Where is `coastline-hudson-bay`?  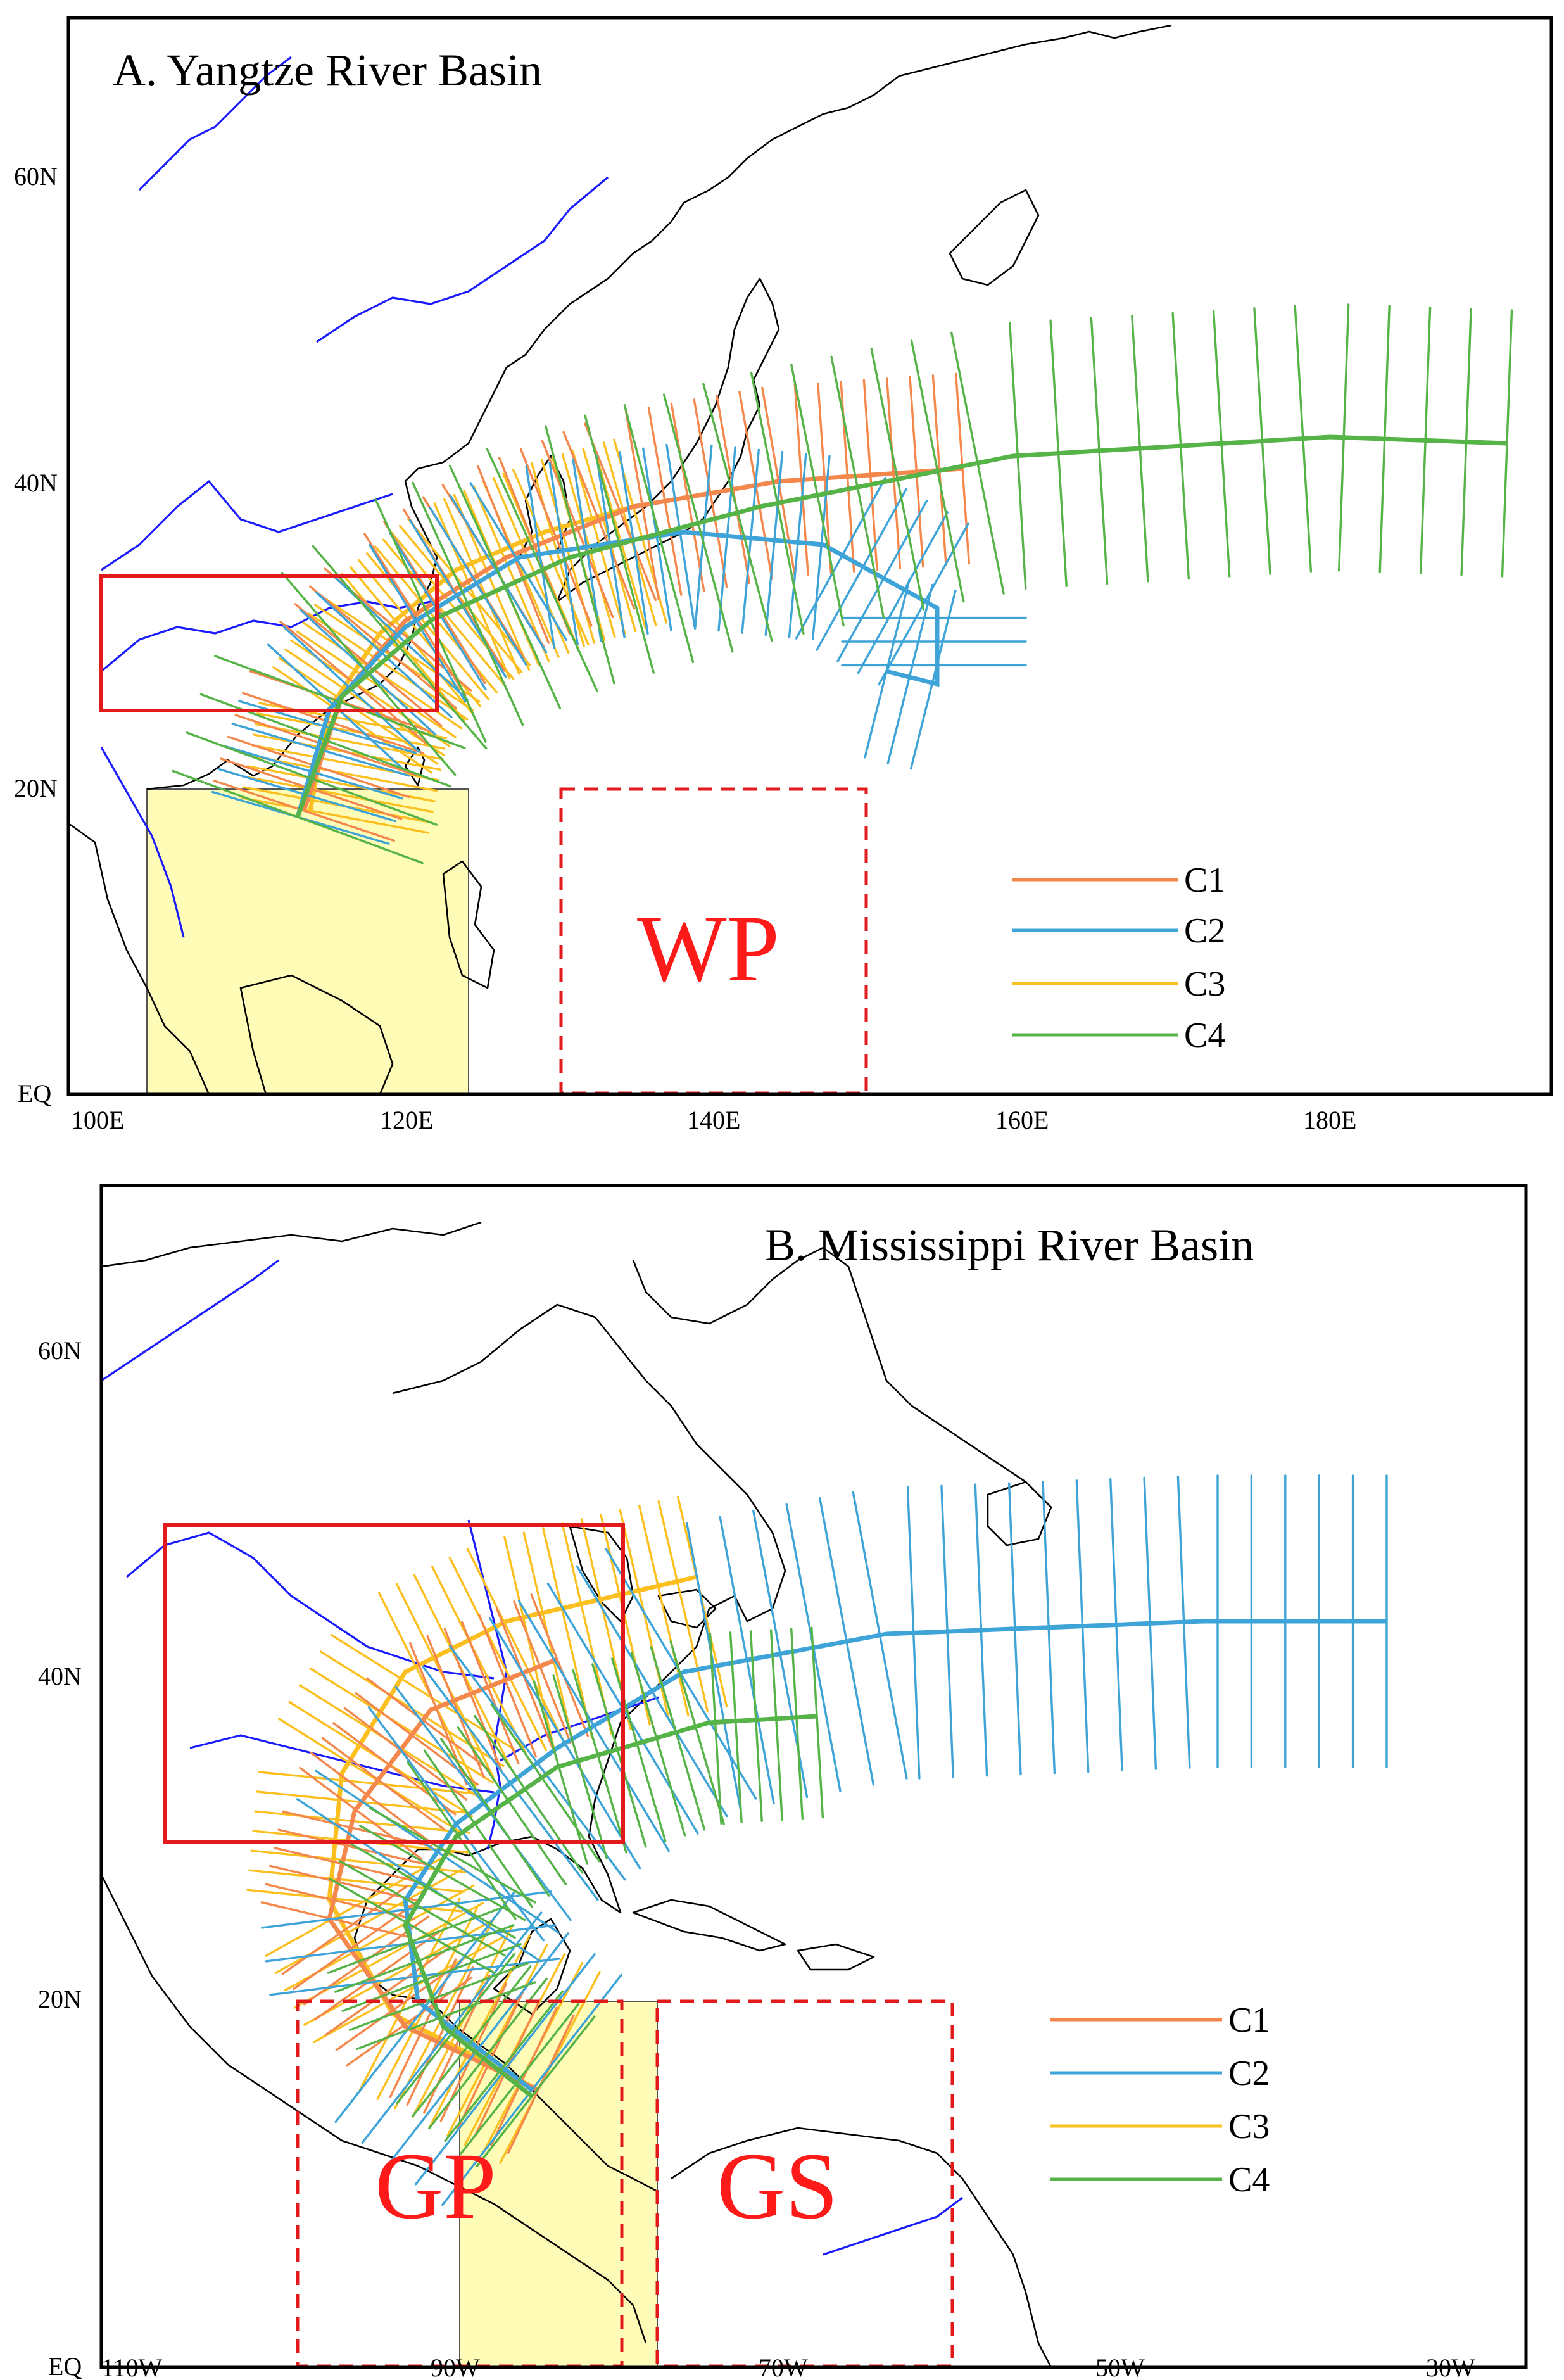
coastline-hudson-bay is located at coordinates (842, 1377).